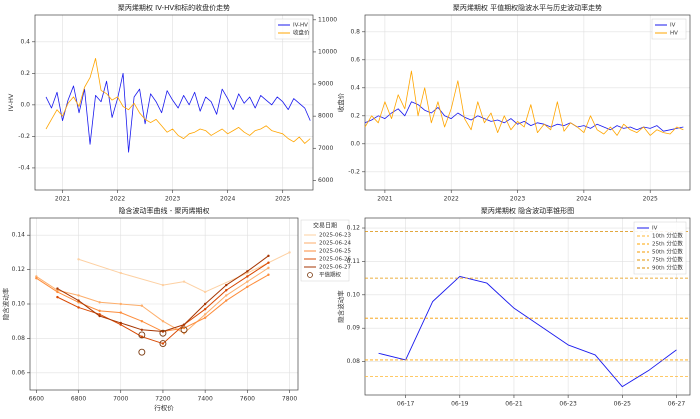  Describe the element at coordinates (354, 294) in the screenshot. I see `y-tick-label: 0.10` at that location.